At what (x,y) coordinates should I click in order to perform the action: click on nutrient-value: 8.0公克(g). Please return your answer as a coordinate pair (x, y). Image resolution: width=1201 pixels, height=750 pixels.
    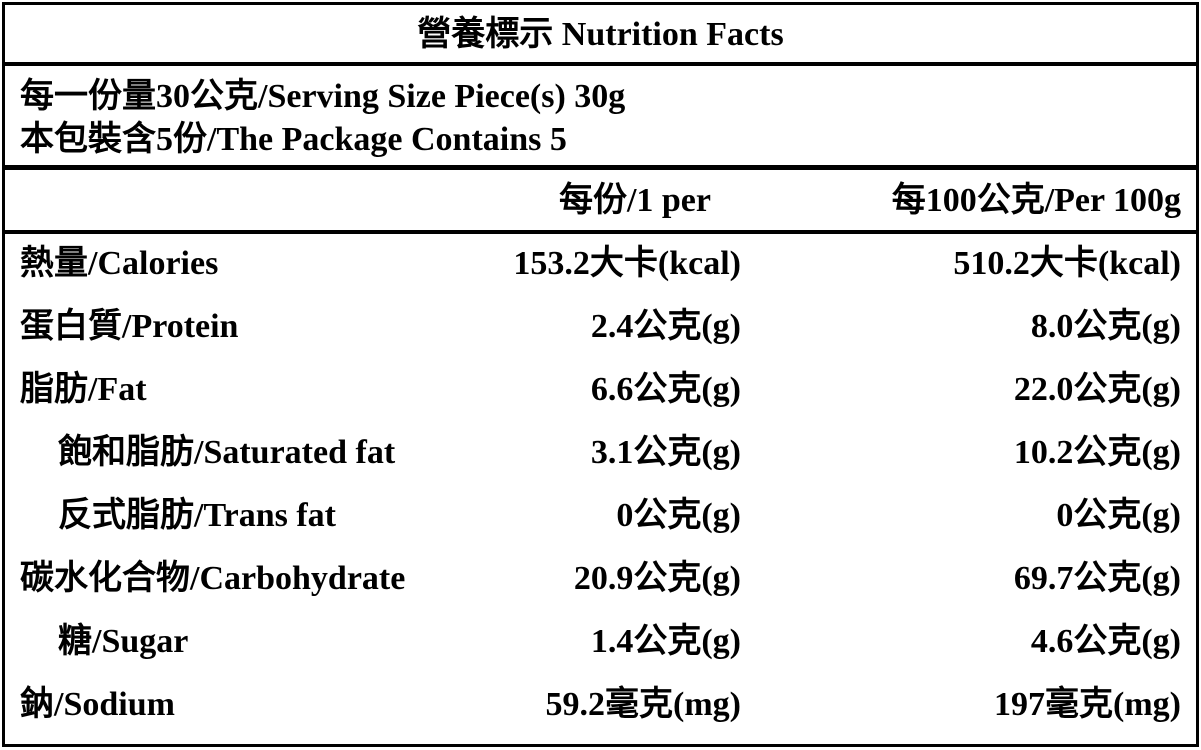
    Looking at the image, I should click on (1105, 326).